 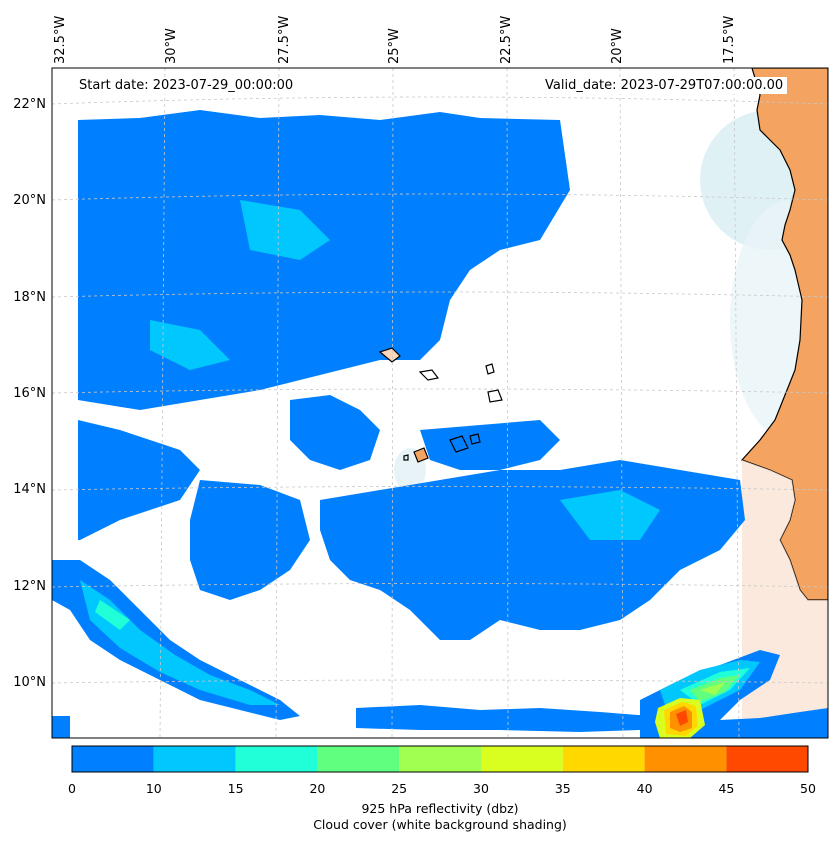 I want to click on colorbar, so click(x=440, y=759).